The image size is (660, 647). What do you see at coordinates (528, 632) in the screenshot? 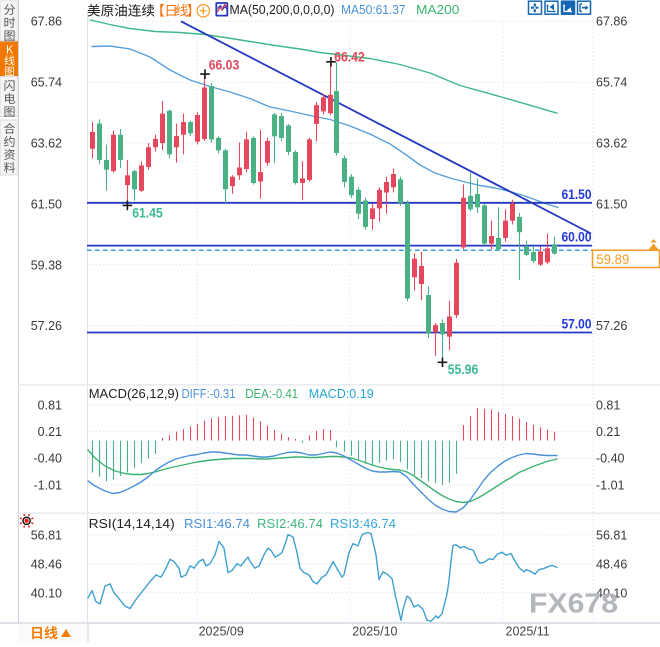
I see `svg-text: 2025/11` at bounding box center [528, 632].